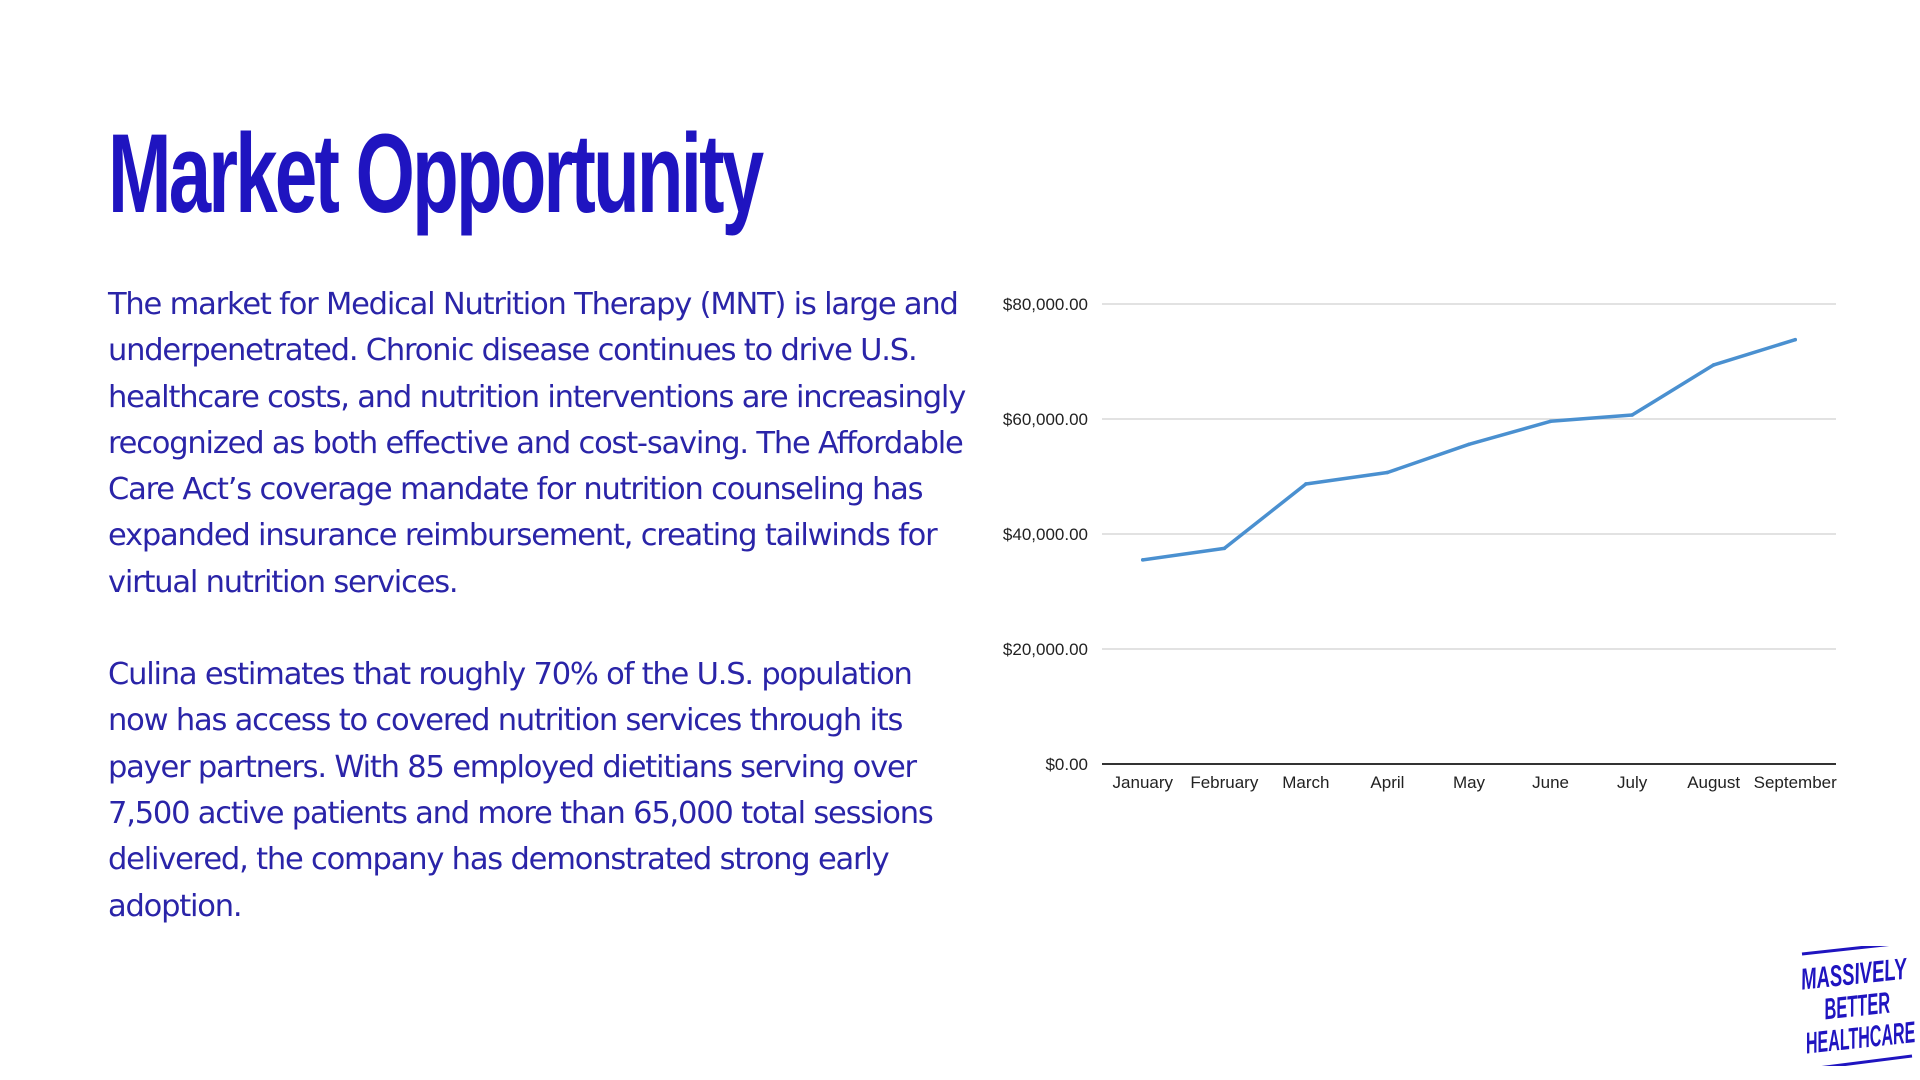  What do you see at coordinates (1632, 782) in the screenshot?
I see `x-tick-label: July` at bounding box center [1632, 782].